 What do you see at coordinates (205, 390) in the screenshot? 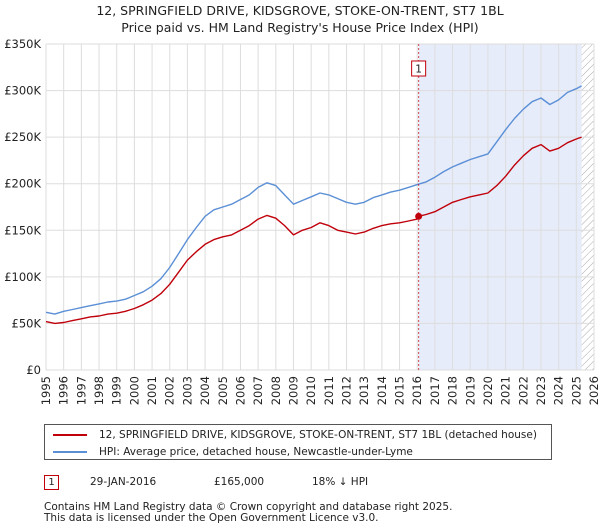
I see `x-tick-label: 2004` at bounding box center [205, 390].